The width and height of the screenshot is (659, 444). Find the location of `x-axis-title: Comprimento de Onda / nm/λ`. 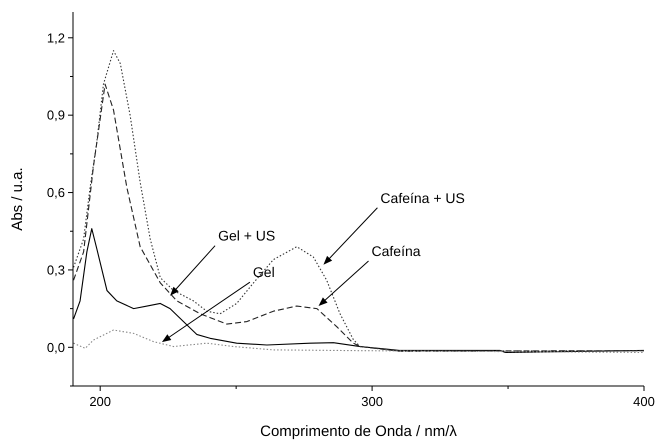

x-axis-title: Comprimento de Onda / nm/λ is located at coordinates (359, 431).